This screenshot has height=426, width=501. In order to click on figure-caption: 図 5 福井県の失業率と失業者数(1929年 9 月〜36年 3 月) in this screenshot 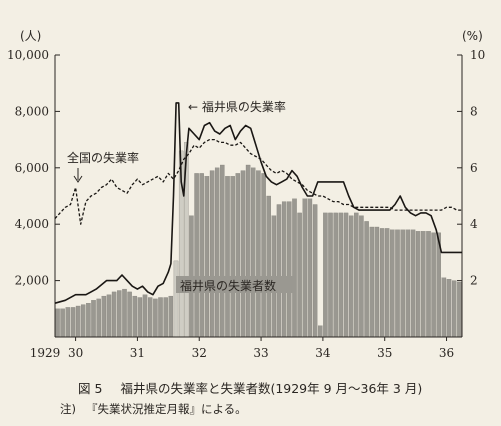, I will do `click(250, 387)`.